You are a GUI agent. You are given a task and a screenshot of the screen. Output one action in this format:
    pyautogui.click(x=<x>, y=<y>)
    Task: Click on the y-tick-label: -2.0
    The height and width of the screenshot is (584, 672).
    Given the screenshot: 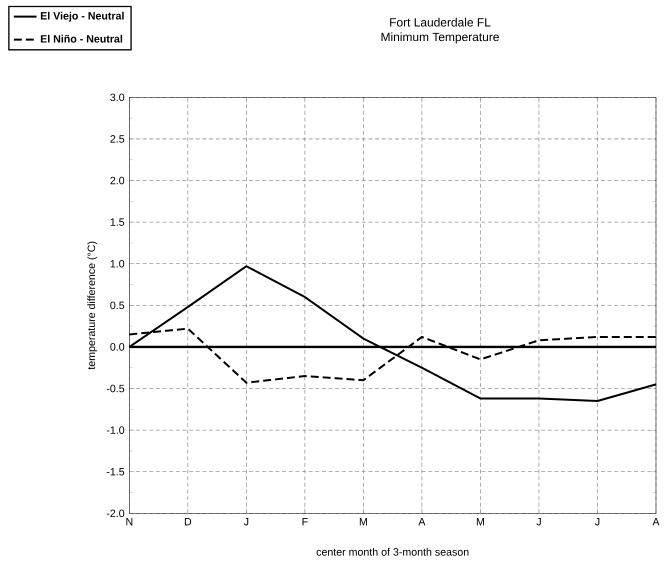 What is the action you would take?
    pyautogui.click(x=115, y=514)
    